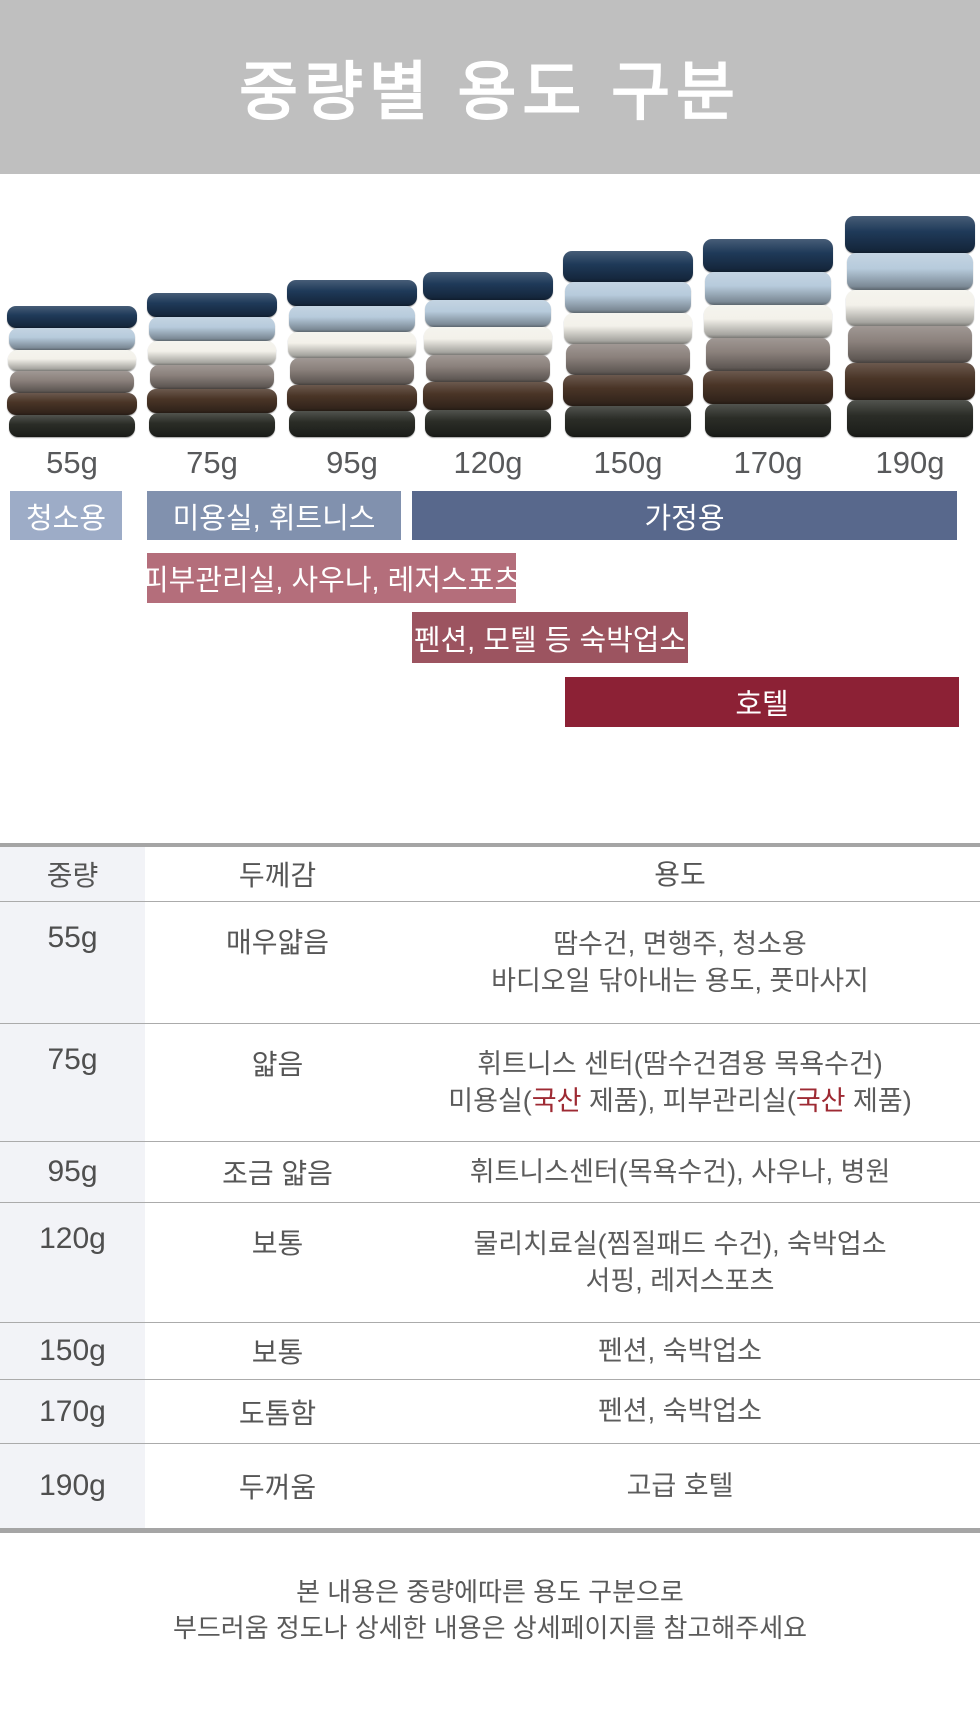  I want to click on cell-weight: 190g, so click(72, 1486).